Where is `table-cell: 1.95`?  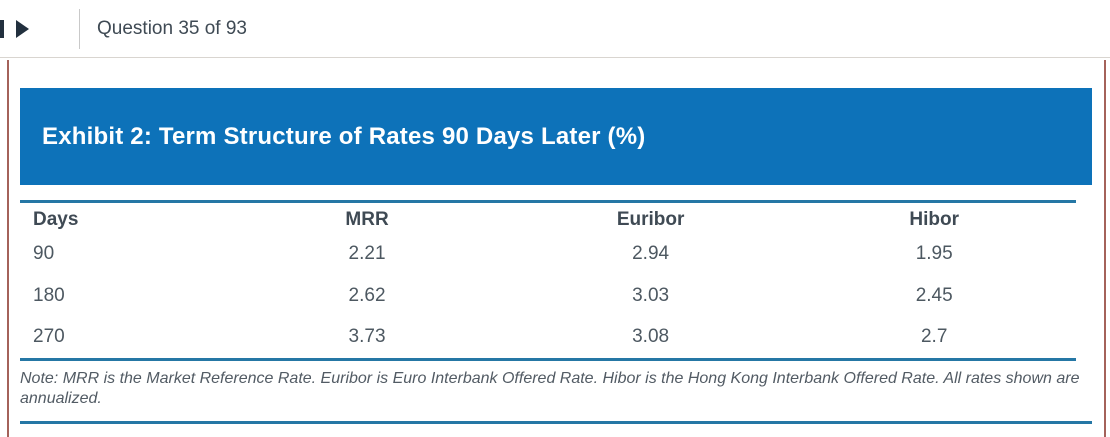 table-cell: 1.95 is located at coordinates (934, 253).